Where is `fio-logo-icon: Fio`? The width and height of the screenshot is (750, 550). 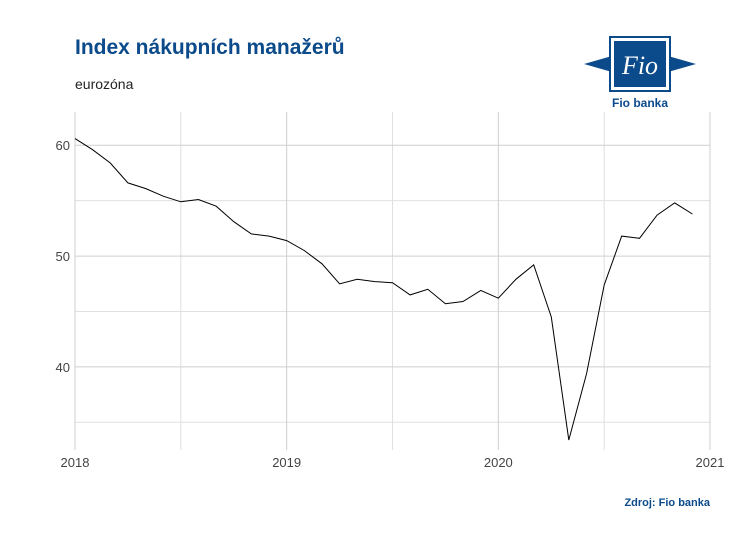
fio-logo-icon: Fio is located at coordinates (640, 64).